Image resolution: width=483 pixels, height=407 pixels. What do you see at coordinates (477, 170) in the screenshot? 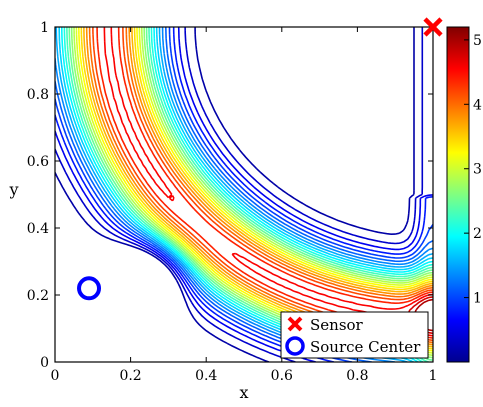
I see `colorbar-tick-label: 3` at bounding box center [477, 170].